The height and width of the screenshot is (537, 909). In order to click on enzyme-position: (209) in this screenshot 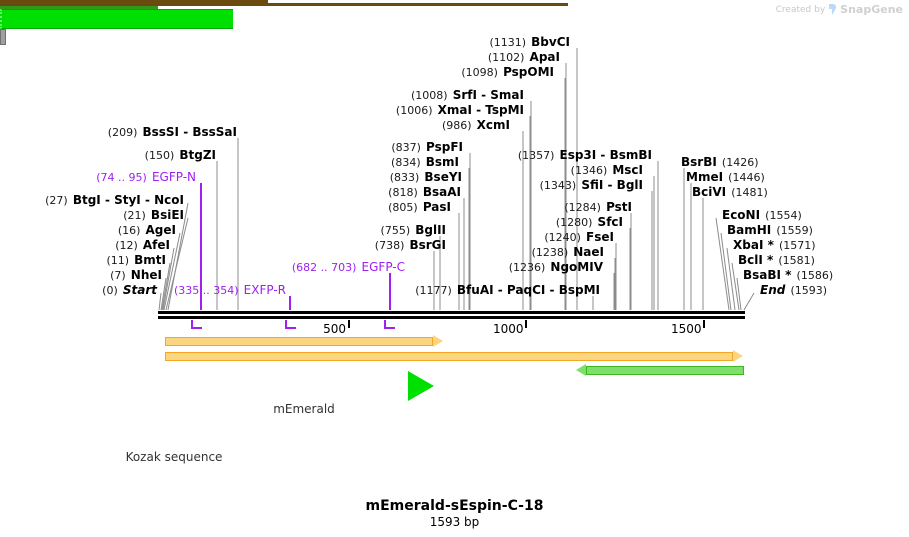, I will do `click(122, 132)`.